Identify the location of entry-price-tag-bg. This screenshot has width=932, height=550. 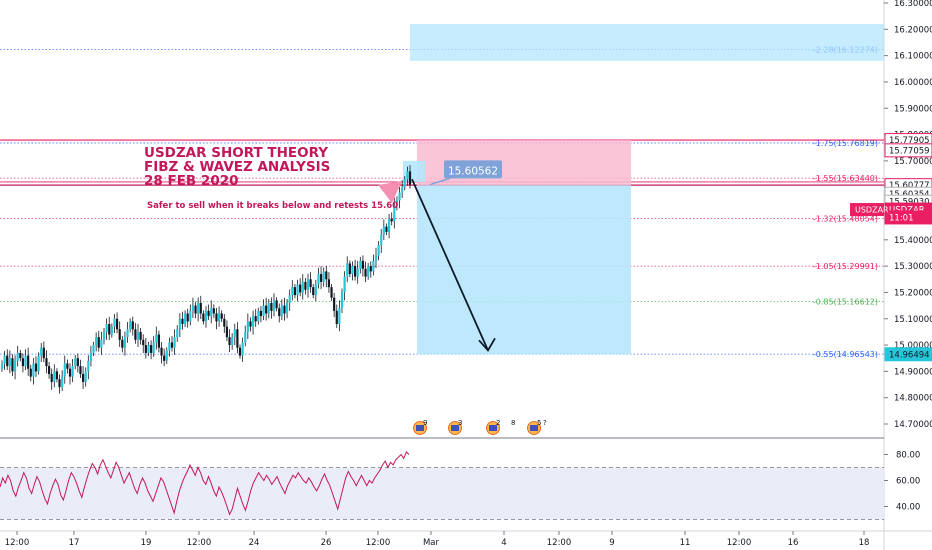
(473, 169).